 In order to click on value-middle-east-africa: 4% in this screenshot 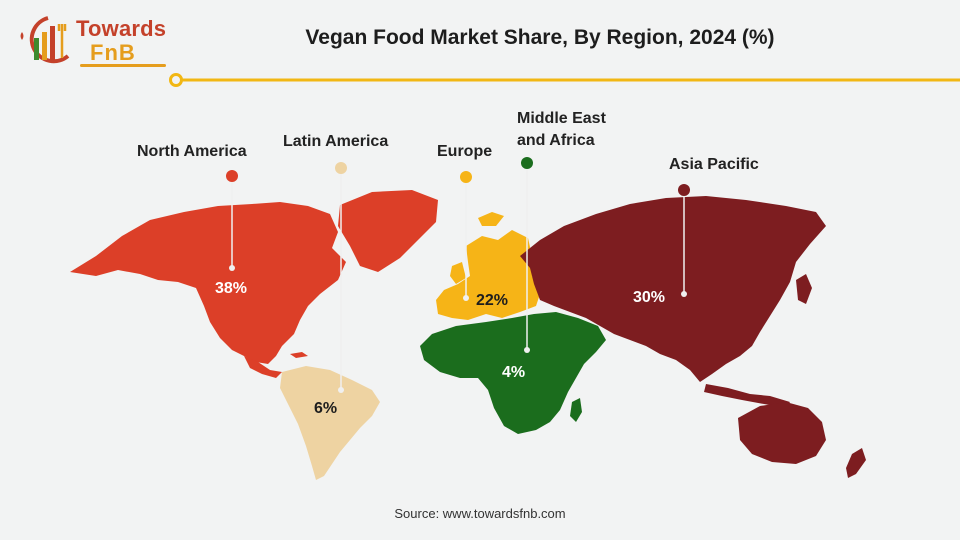, I will do `click(514, 372)`.